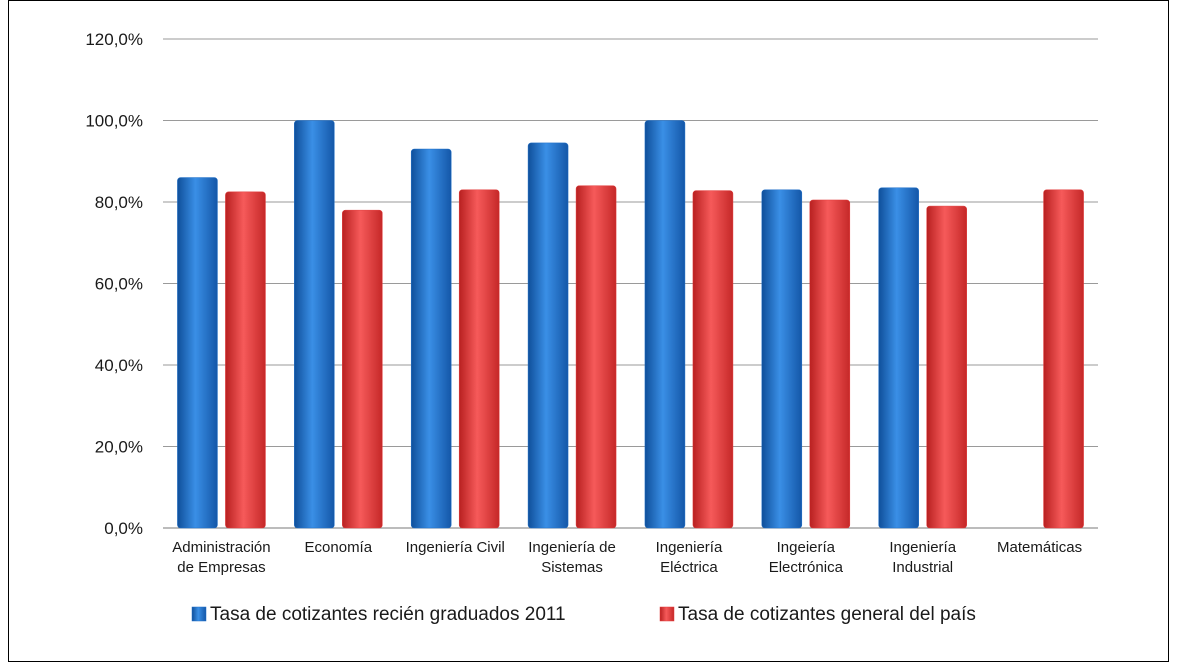 Image resolution: width=1177 pixels, height=664 pixels. What do you see at coordinates (221, 547) in the screenshot?
I see `x-category-label: Administración` at bounding box center [221, 547].